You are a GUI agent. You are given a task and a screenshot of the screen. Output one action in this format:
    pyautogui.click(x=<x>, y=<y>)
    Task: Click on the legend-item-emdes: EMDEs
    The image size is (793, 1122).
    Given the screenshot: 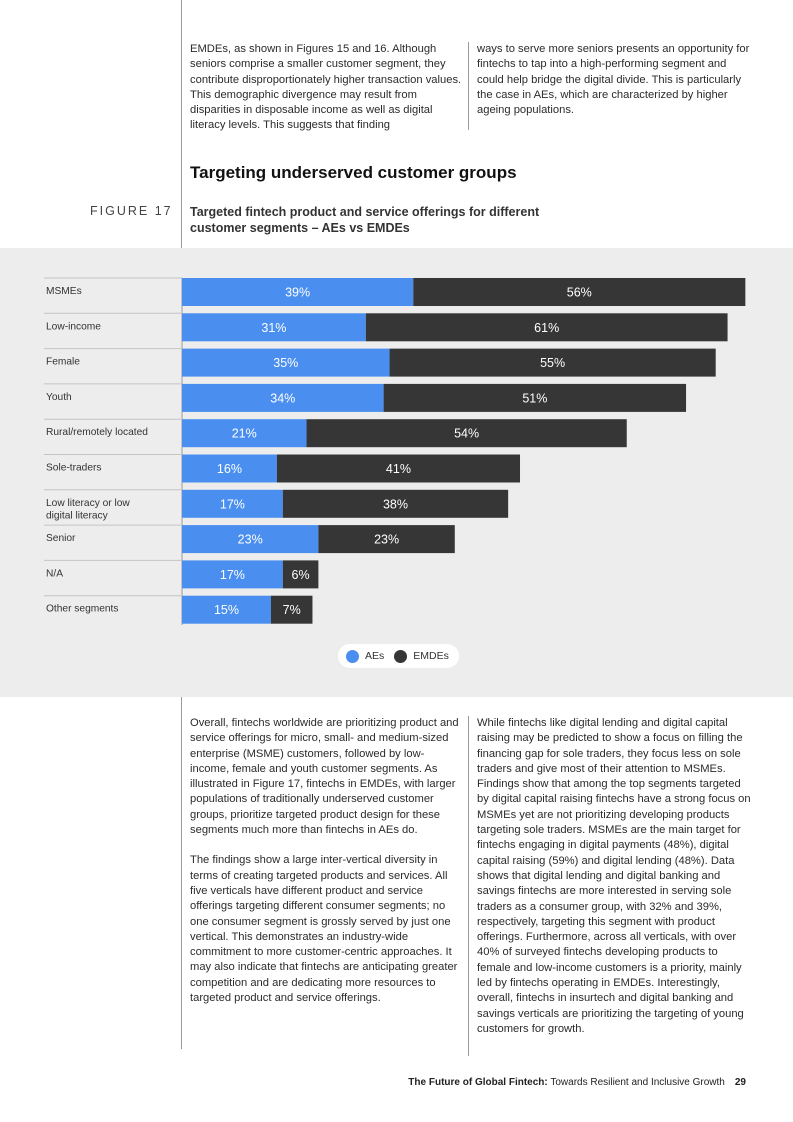 What is the action you would take?
    pyautogui.click(x=421, y=656)
    